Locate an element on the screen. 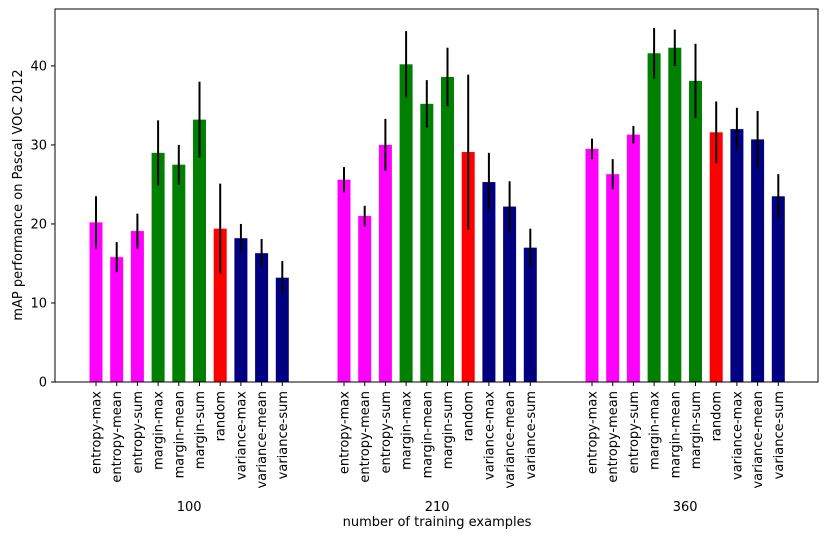 The height and width of the screenshot is (539, 830). y-tick-label: 0 is located at coordinates (43, 383).